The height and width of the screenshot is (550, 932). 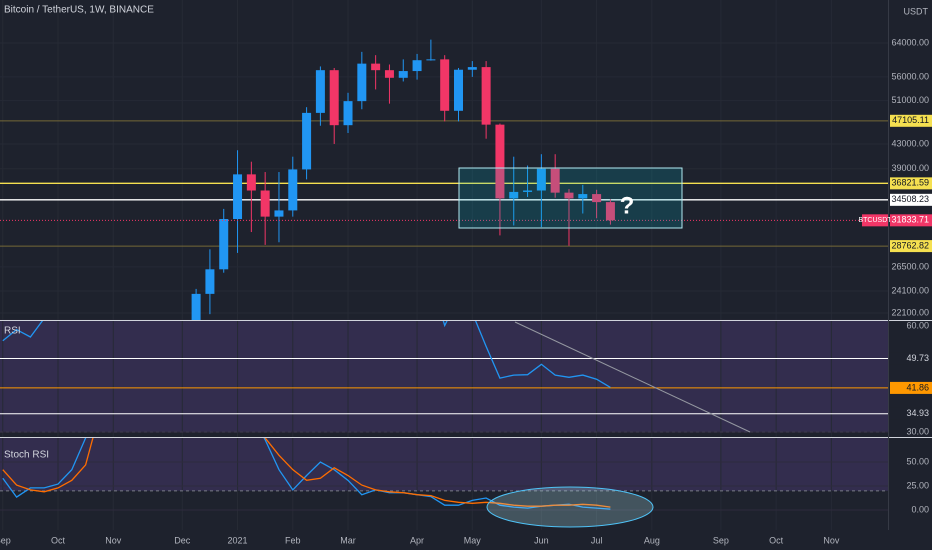 I want to click on level-label: 49.73, so click(x=917, y=358).